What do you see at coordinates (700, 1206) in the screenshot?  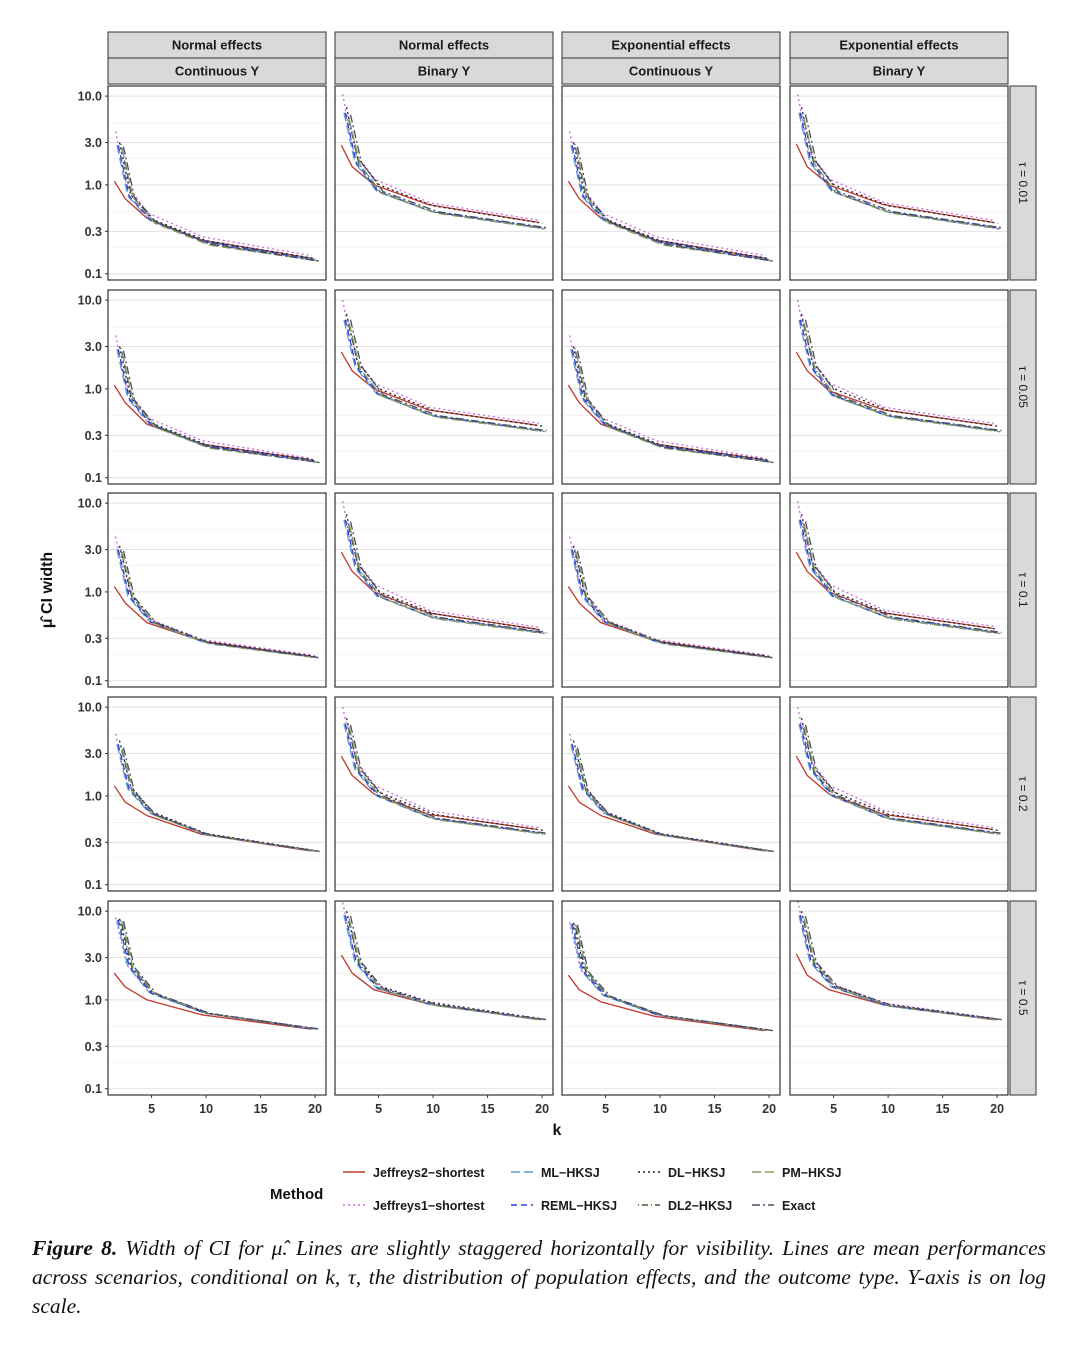 I see `legend-label: DL2−HKSJ` at bounding box center [700, 1206].